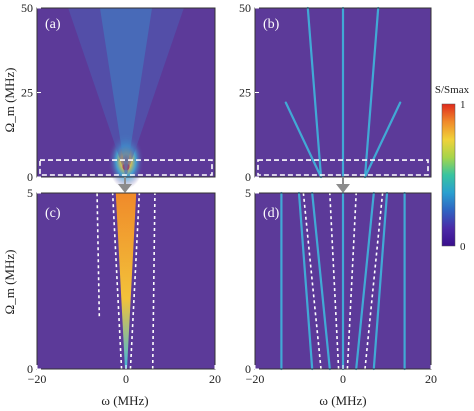 The height and width of the screenshot is (411, 474). Describe the element at coordinates (9, 282) in the screenshot. I see `panel-c-ylabel: Ω_m (MHz)` at that location.